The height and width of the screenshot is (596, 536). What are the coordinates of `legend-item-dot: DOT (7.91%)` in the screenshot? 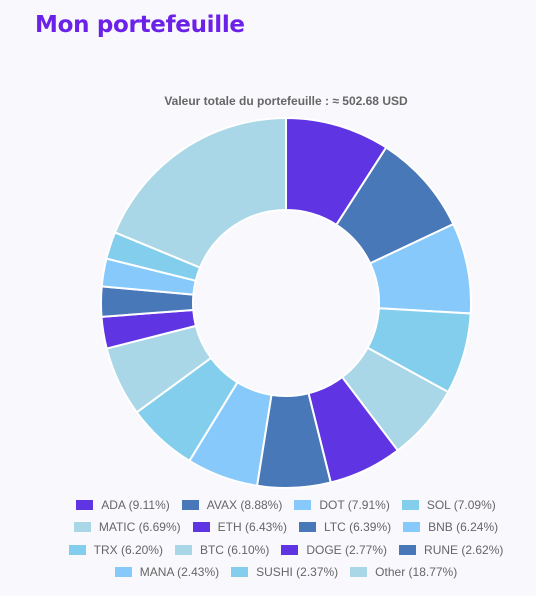 It's located at (342, 505).